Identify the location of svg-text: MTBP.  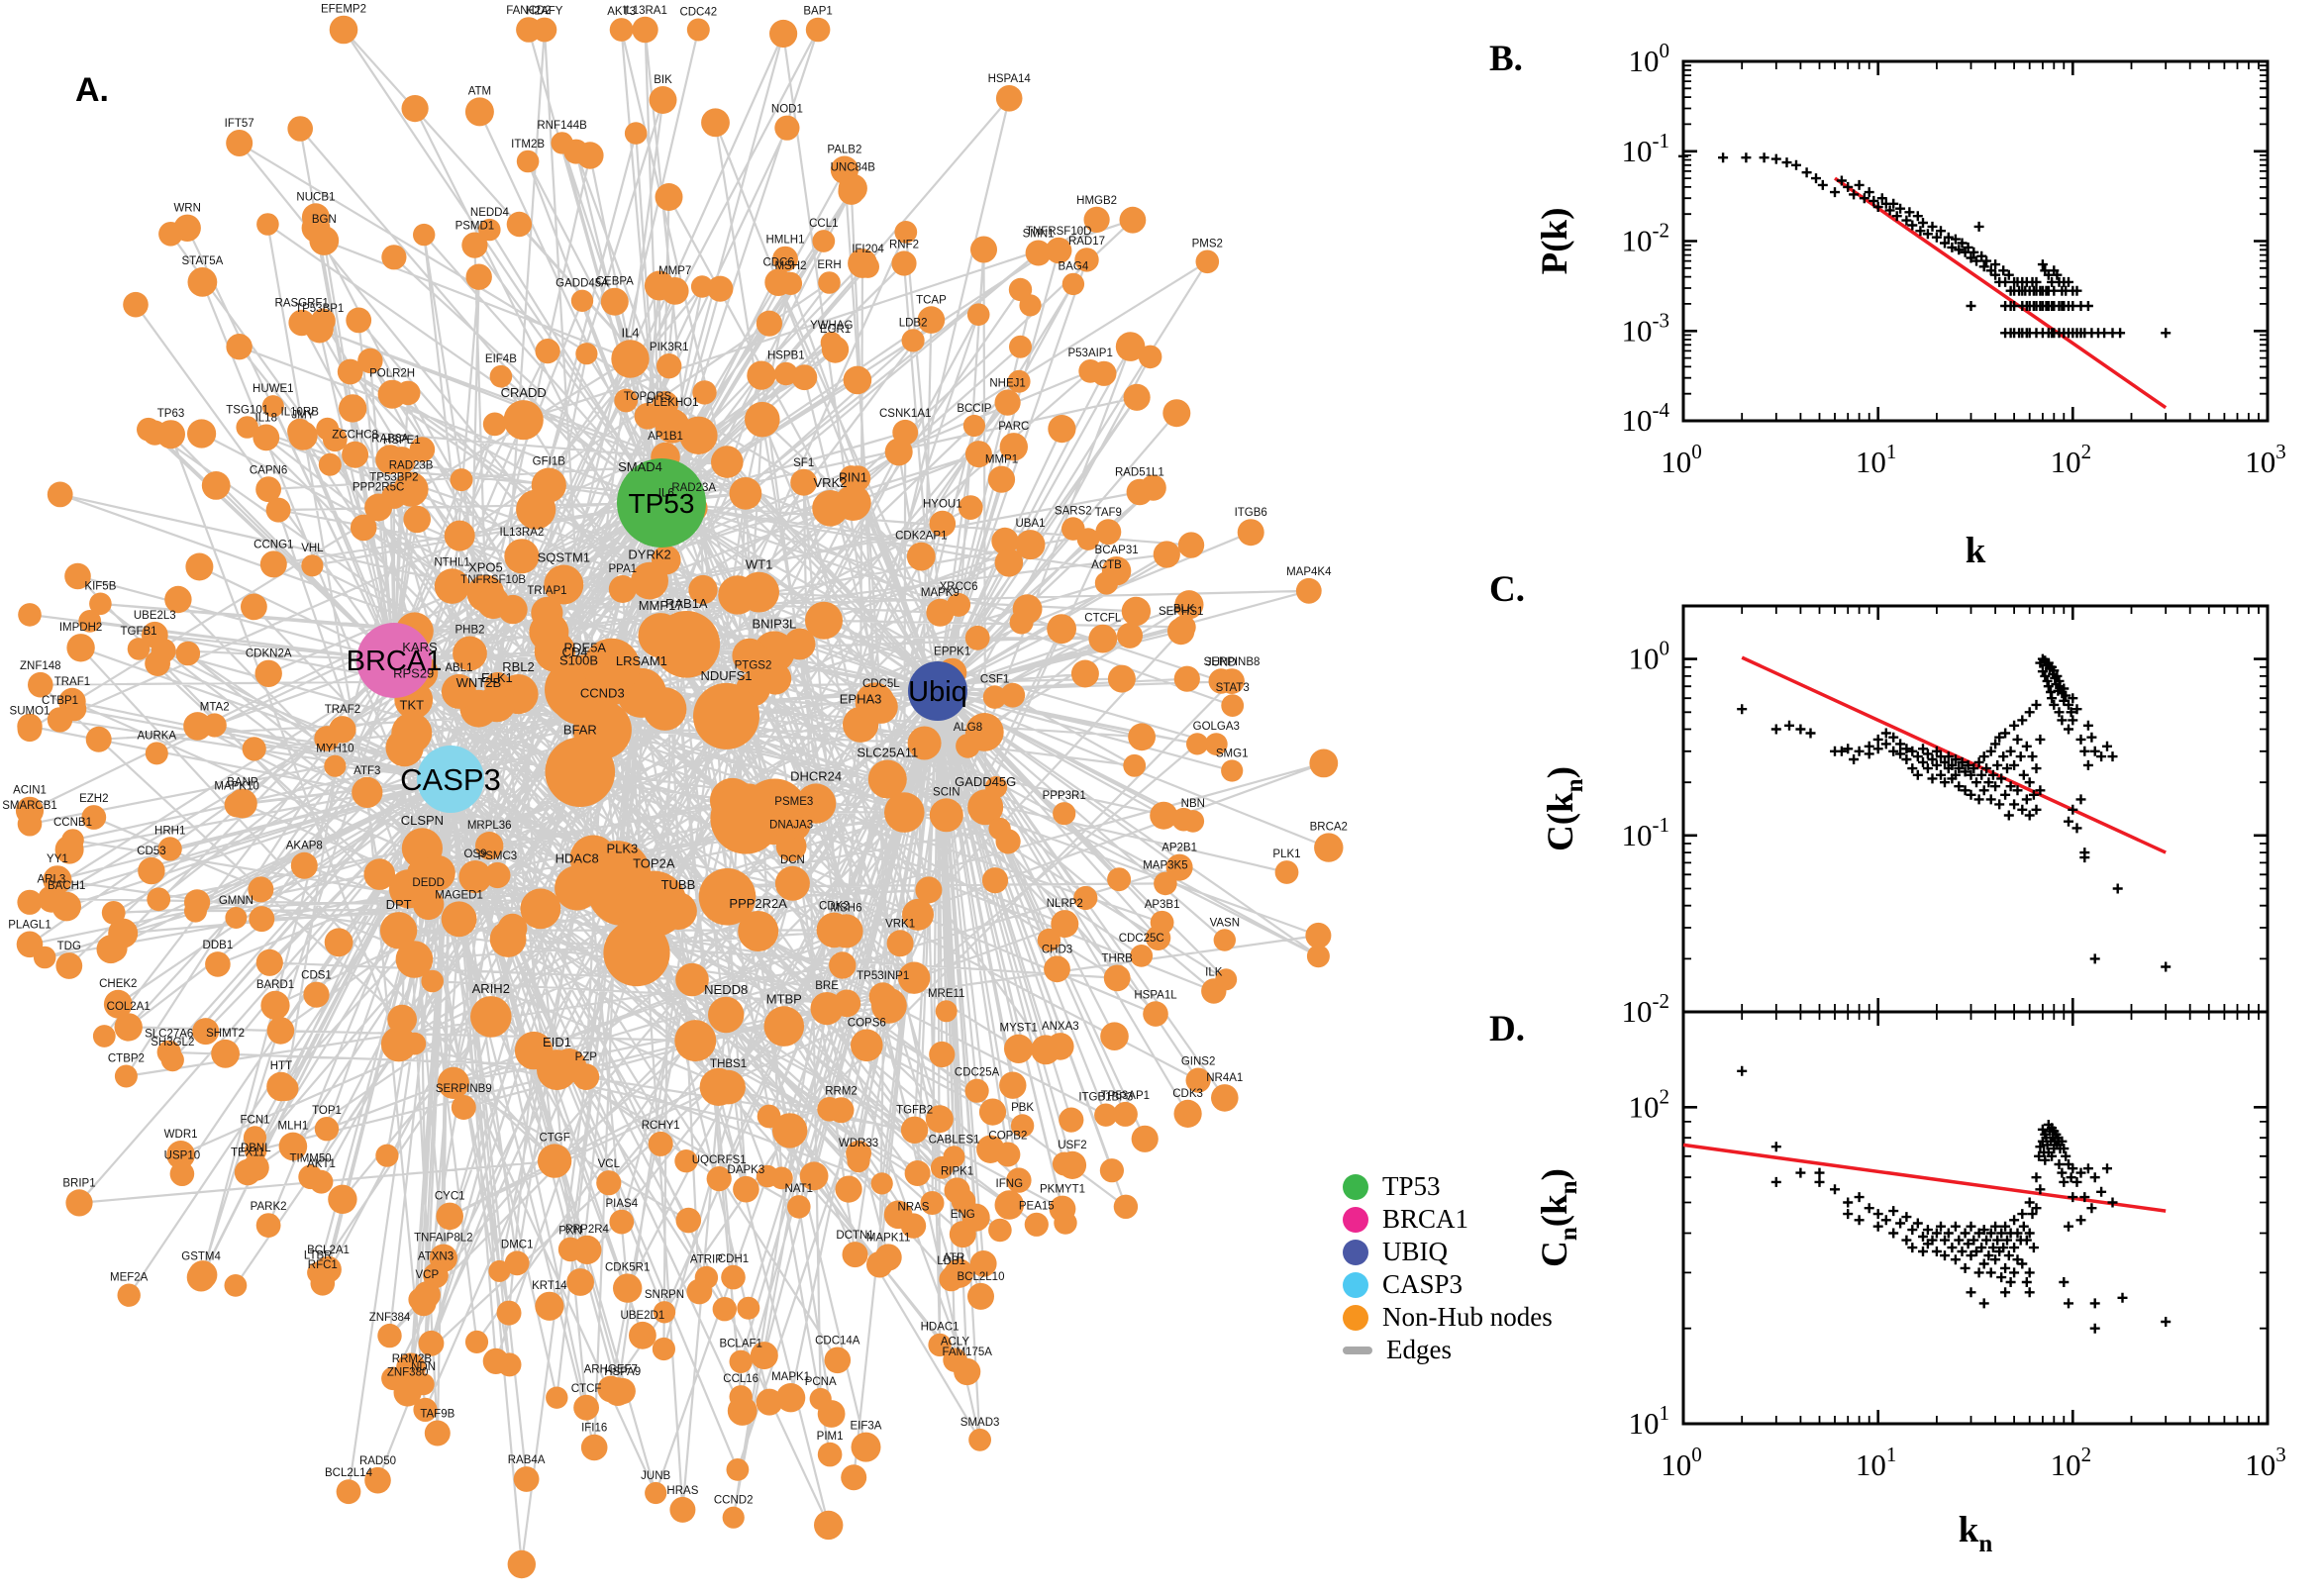
(784, 998).